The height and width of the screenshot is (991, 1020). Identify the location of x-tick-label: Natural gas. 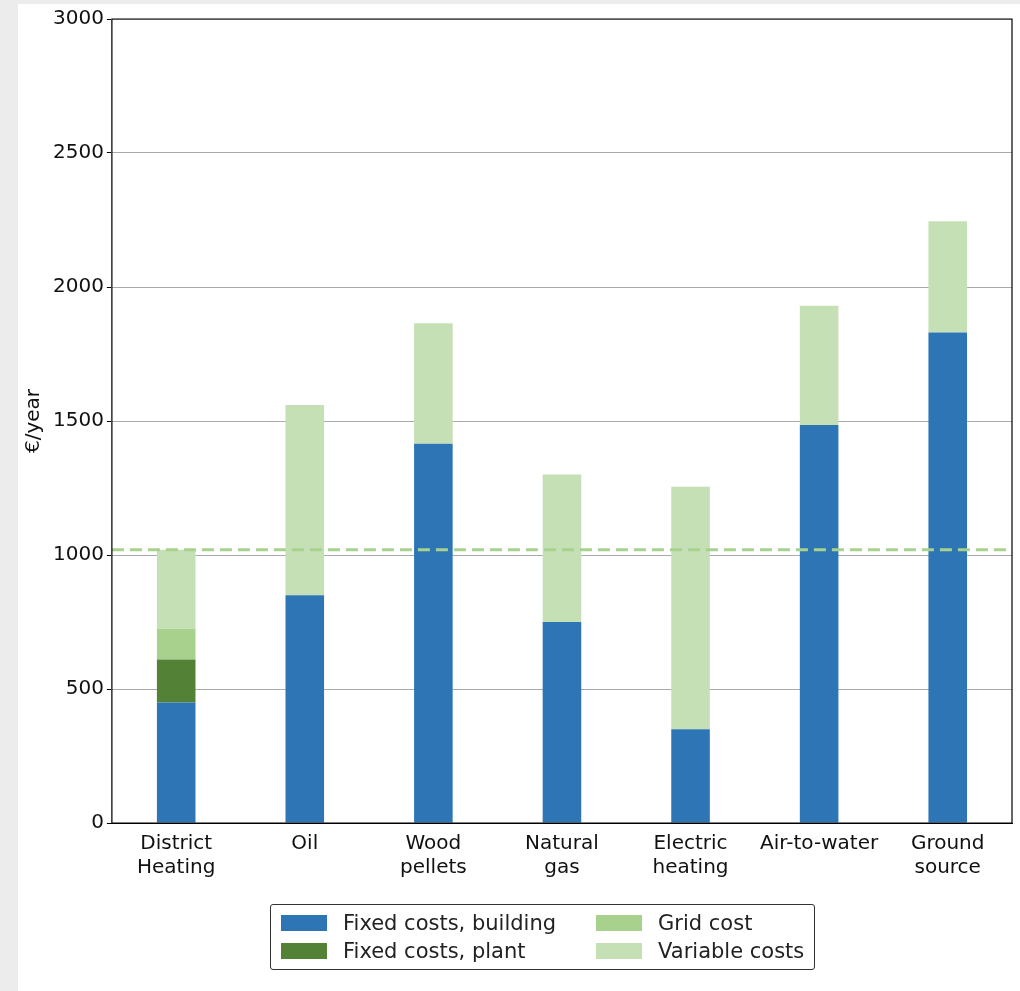
(562, 854).